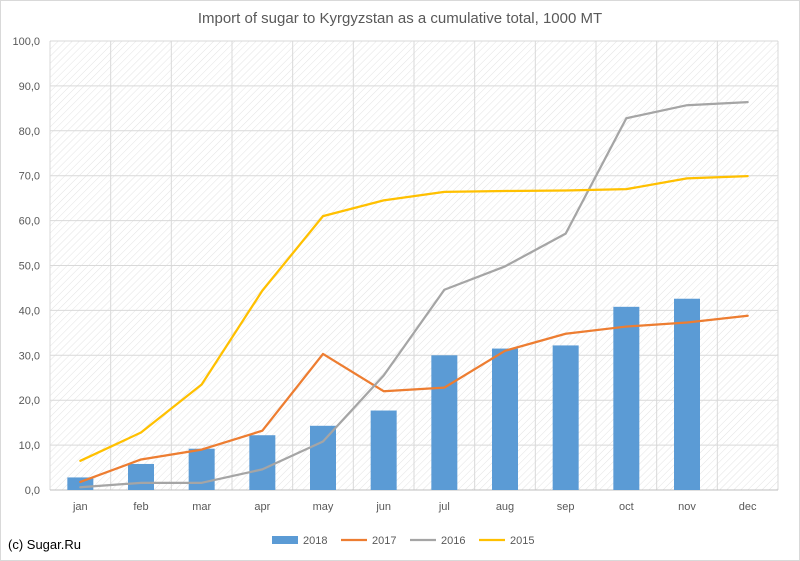 This screenshot has width=800, height=561. Describe the element at coordinates (29, 446) in the screenshot. I see `y-tick-label: 10,0` at that location.